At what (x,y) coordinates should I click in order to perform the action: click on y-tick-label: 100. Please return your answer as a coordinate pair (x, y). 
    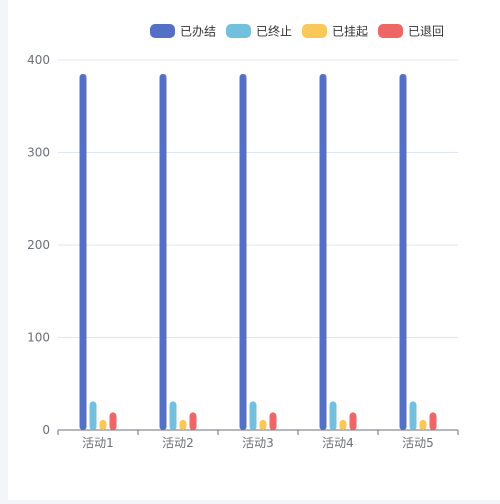
    Looking at the image, I should click on (38, 338).